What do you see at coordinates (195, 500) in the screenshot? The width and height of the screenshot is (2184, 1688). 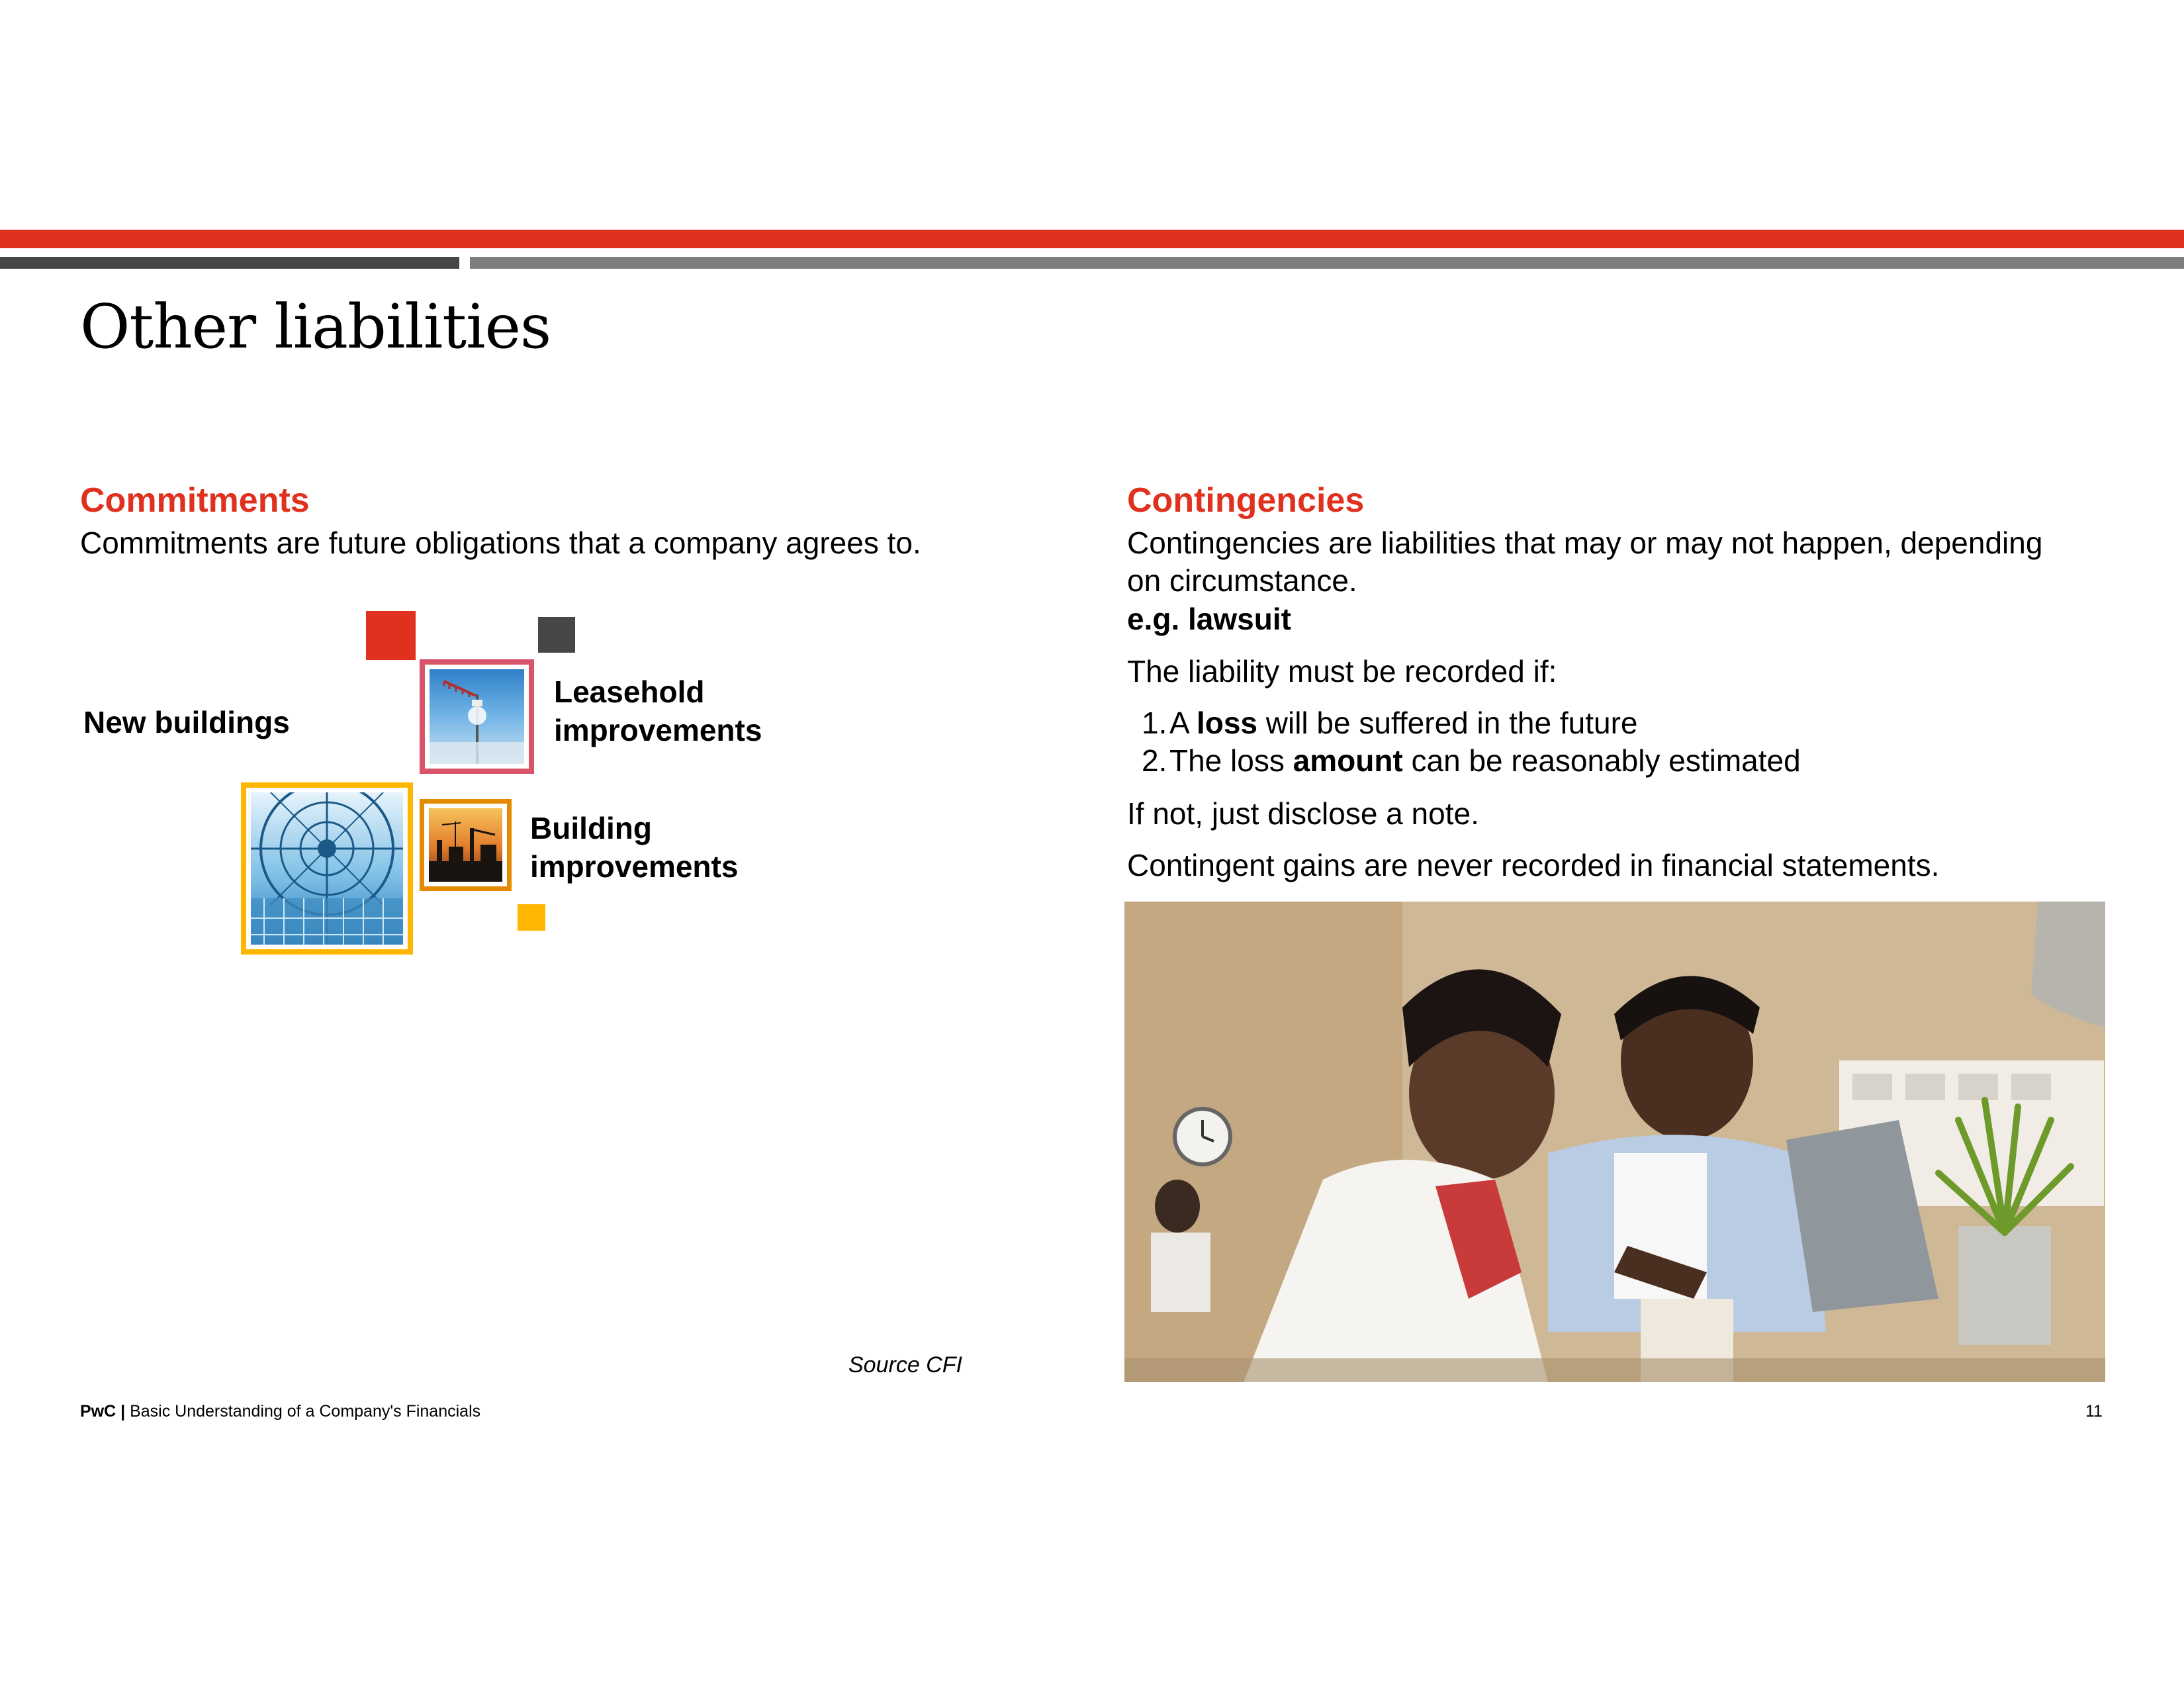 I see `commitments-heading: Commitments` at bounding box center [195, 500].